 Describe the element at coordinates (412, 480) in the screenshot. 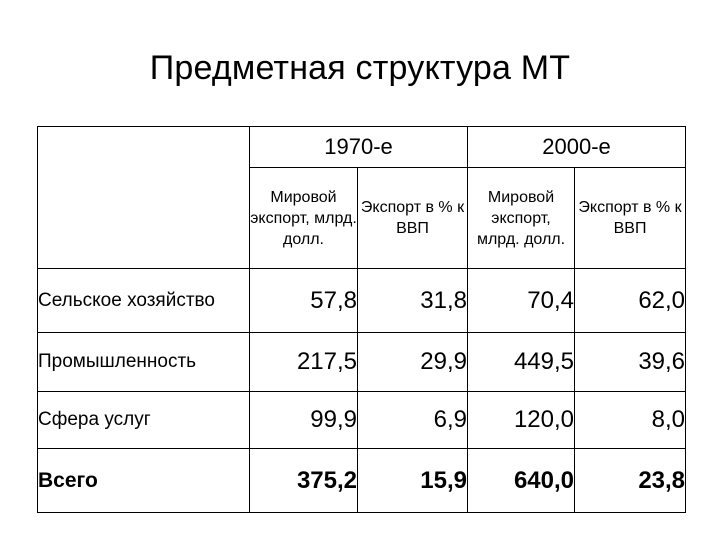

I see `table-cell: 15,9` at that location.